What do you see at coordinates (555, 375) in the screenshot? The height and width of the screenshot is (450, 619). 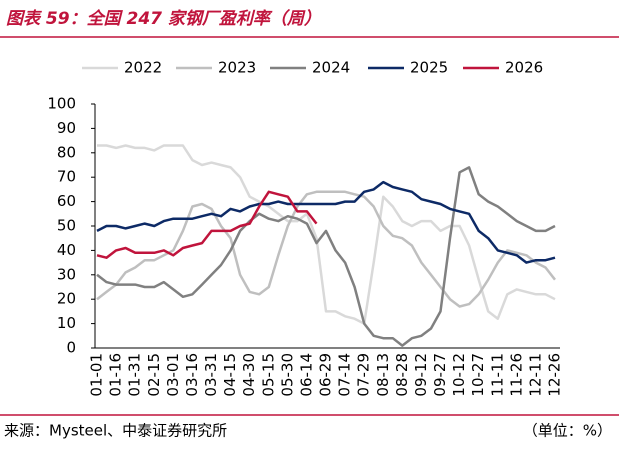 I see `x-tick-label: 12-26` at bounding box center [555, 375].